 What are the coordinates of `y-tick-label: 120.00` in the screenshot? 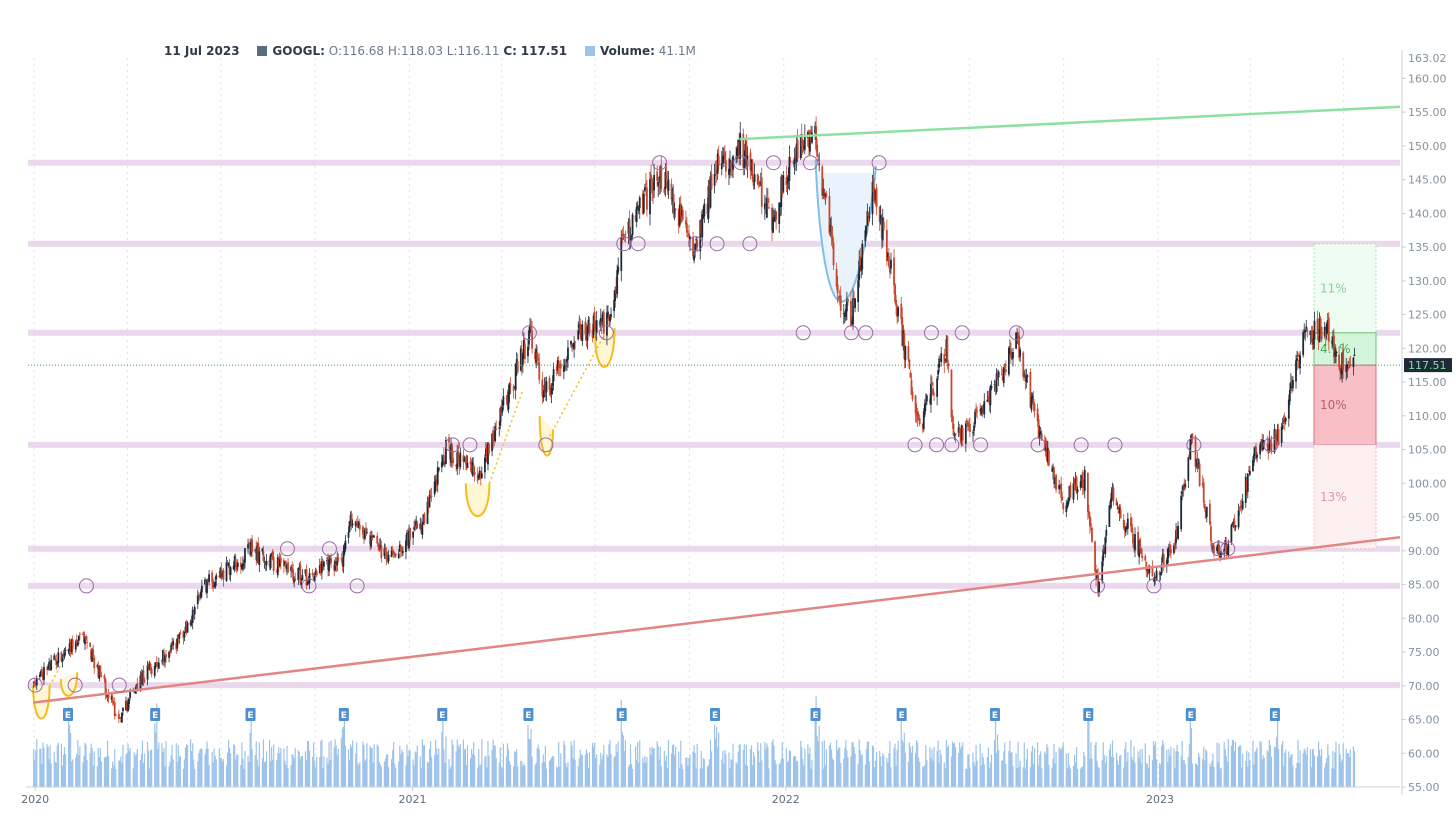 It's located at (1427, 348).